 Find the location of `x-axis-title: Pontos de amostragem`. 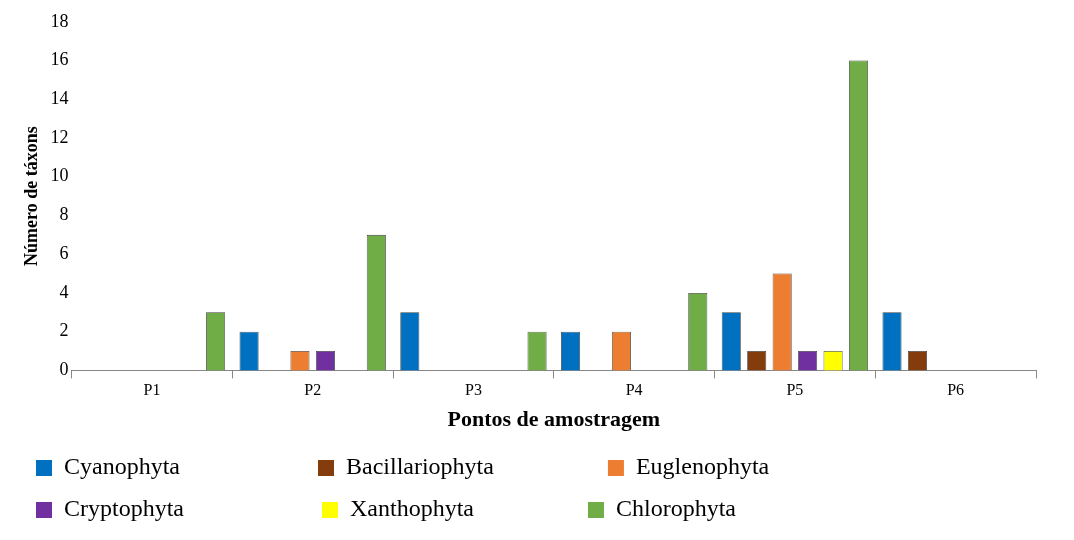

x-axis-title: Pontos de amostragem is located at coordinates (554, 419).